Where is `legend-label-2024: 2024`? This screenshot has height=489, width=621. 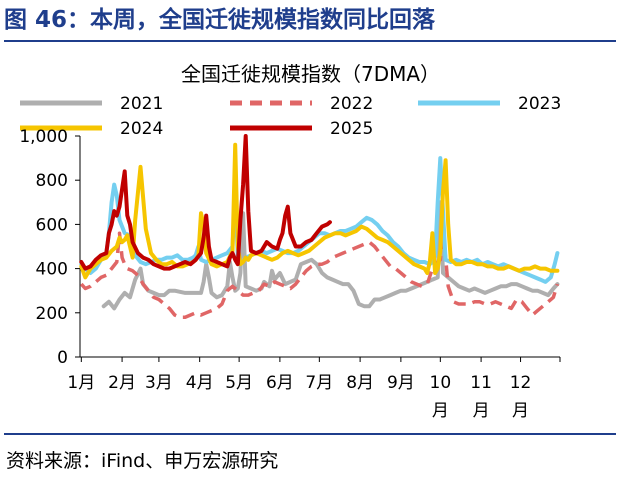
legend-label-2024: 2024 is located at coordinates (141, 129).